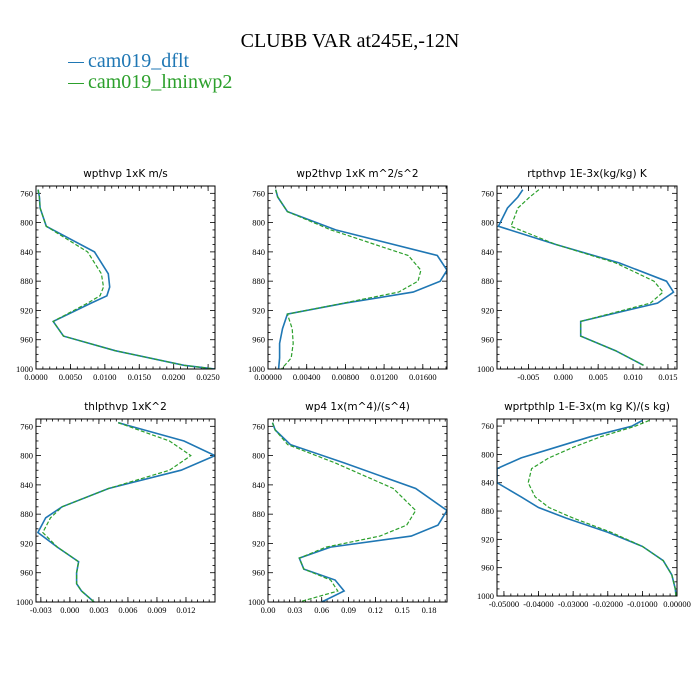 The image size is (700, 700). What do you see at coordinates (608, 604) in the screenshot?
I see `x-tick-label: -0.02000` at bounding box center [608, 604].